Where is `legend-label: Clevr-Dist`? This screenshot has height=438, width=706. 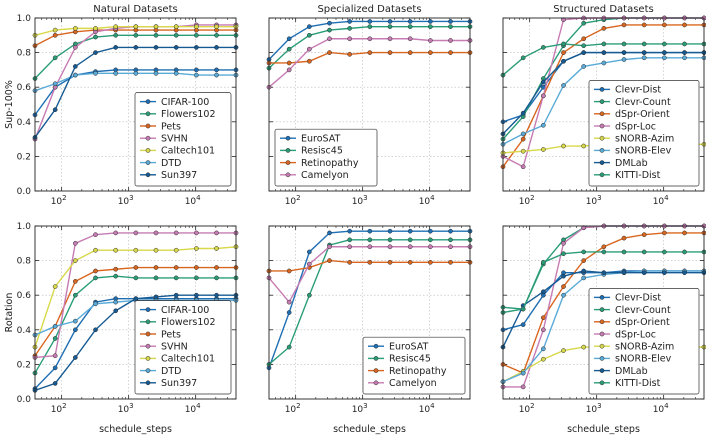 legend-label: Clevr-Dist is located at coordinates (638, 90).